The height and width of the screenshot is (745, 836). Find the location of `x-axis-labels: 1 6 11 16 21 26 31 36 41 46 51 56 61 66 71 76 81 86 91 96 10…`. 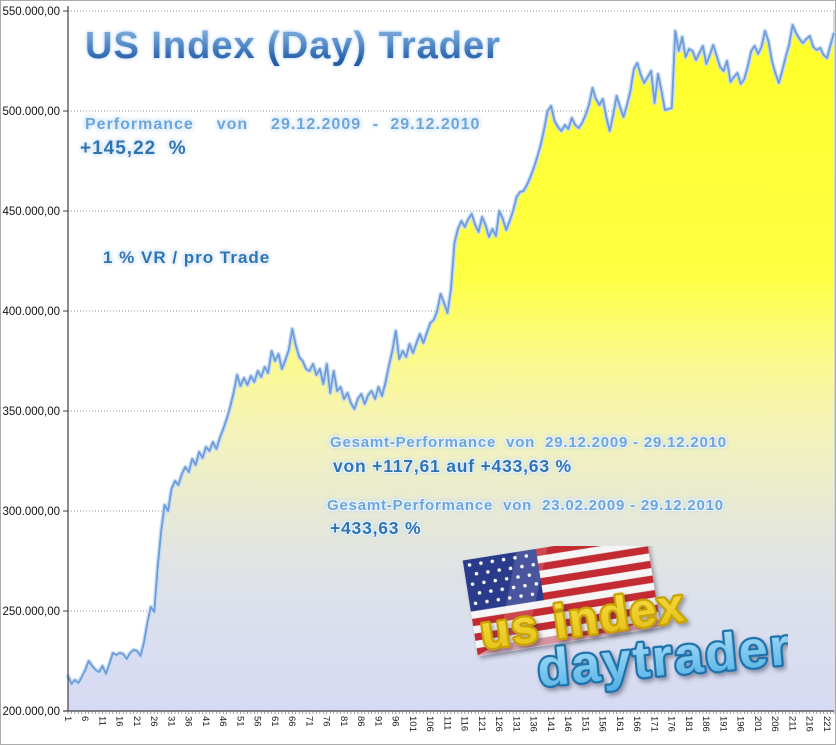

x-axis-labels: 1 6 11 16 21 26 31 36 41 46 51 56 61 66 71 76 81 86 91 96 10… is located at coordinates (447, 724).